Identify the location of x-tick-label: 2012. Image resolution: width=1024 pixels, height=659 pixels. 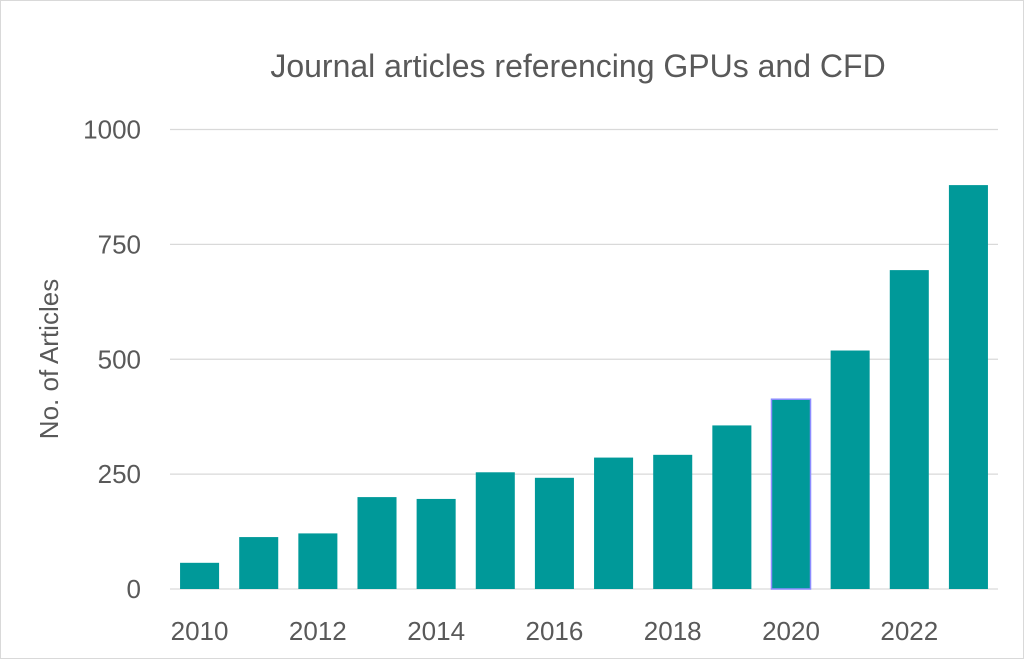
(318, 631).